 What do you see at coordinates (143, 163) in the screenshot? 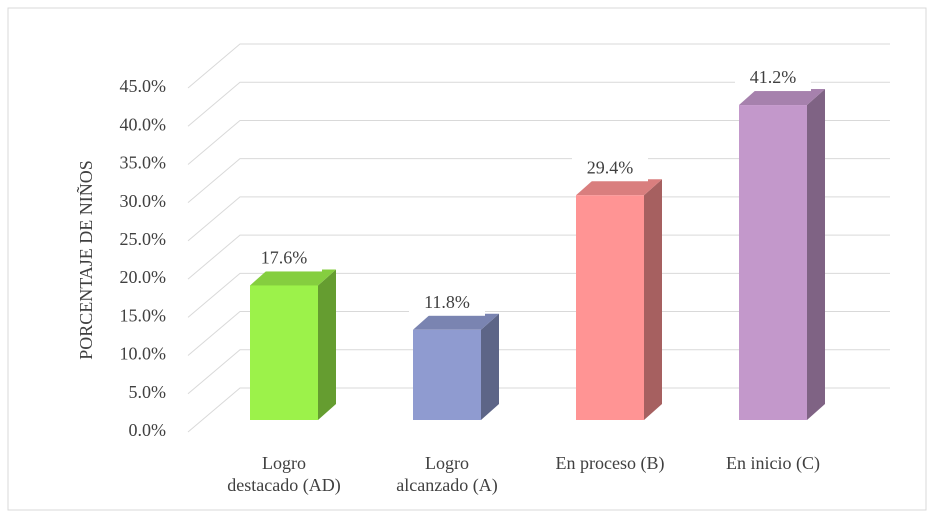
I see `y-tick-label: 35.0%` at bounding box center [143, 163].